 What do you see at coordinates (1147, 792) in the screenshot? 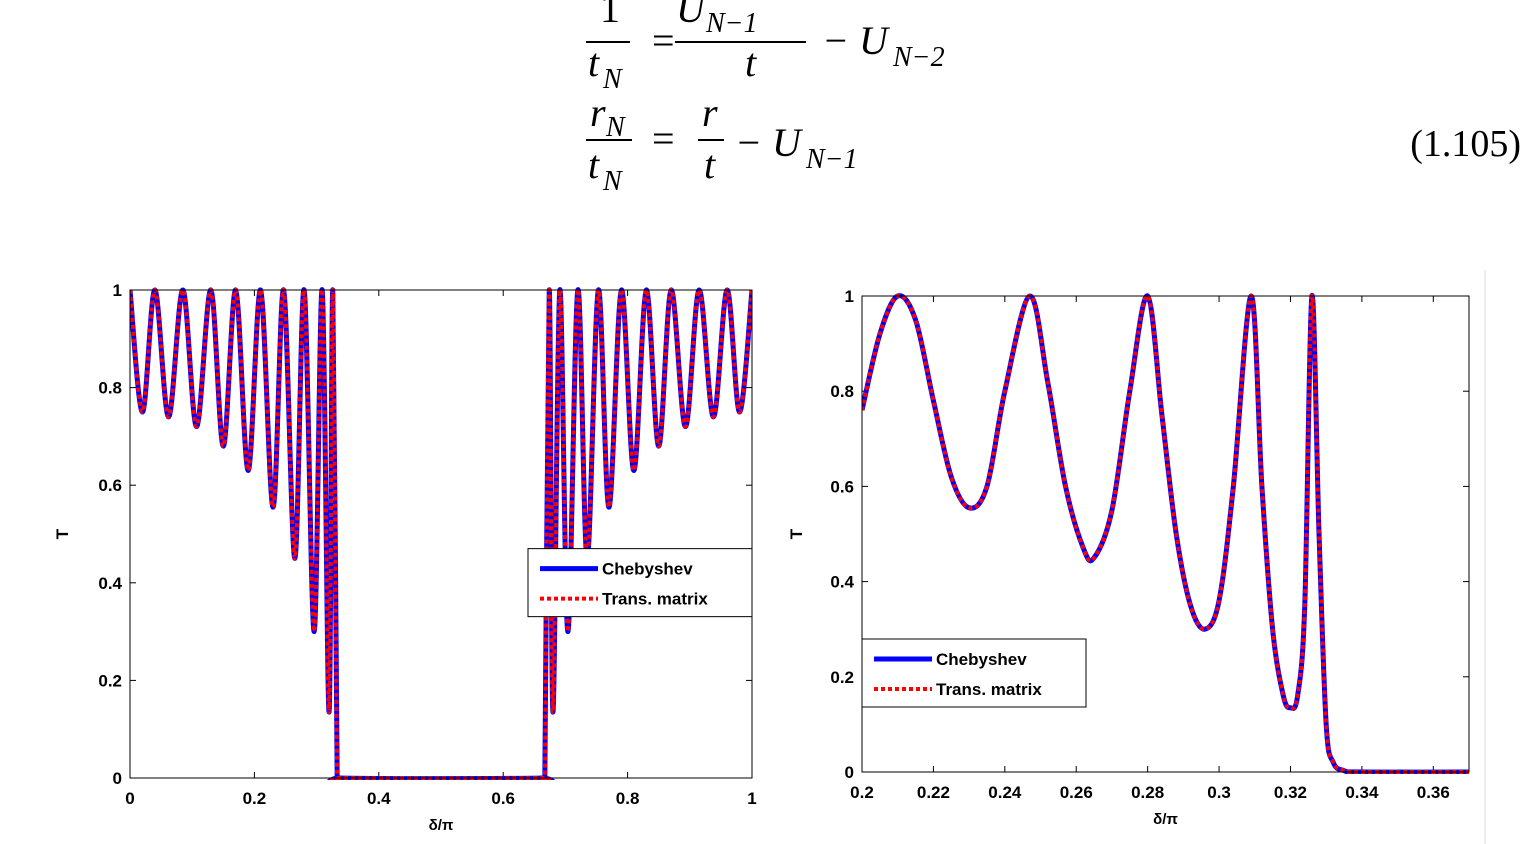
I see `x-tick-label: 0.28` at bounding box center [1147, 792].